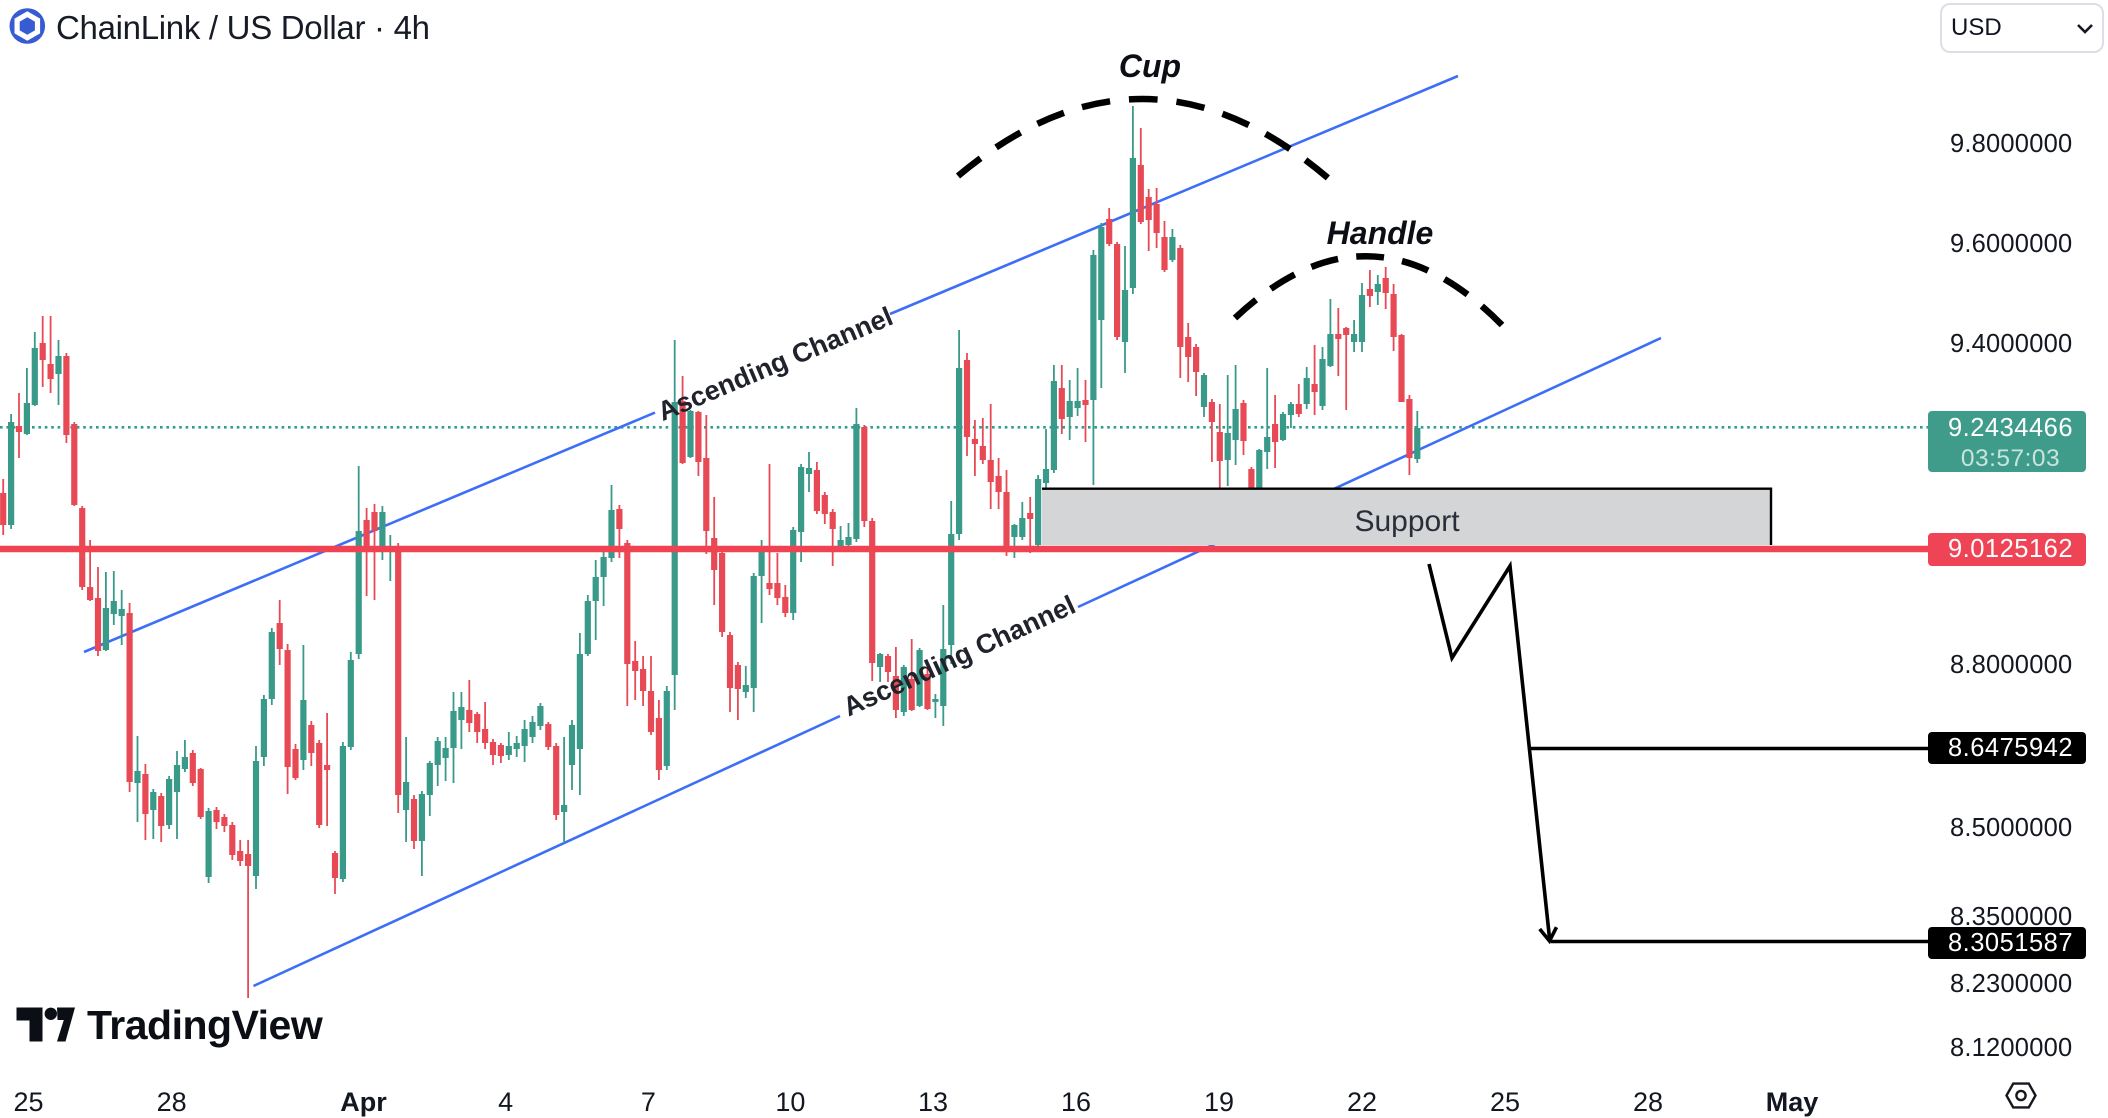  What do you see at coordinates (775, 364) in the screenshot?
I see `svg-text: Ascending Channel` at bounding box center [775, 364].